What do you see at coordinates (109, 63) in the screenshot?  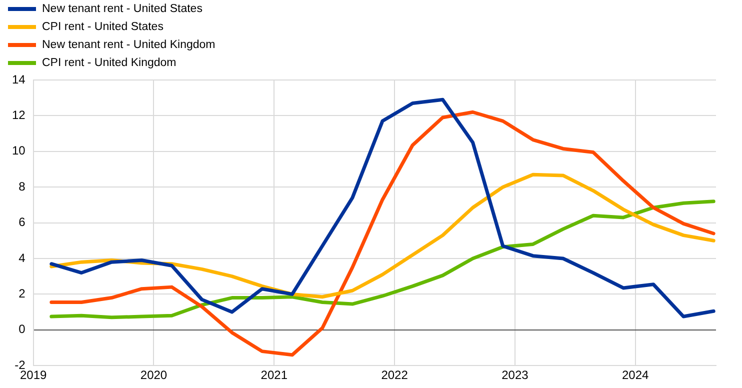 I see `legend-label: CPI rent - United Kingdom` at bounding box center [109, 63].